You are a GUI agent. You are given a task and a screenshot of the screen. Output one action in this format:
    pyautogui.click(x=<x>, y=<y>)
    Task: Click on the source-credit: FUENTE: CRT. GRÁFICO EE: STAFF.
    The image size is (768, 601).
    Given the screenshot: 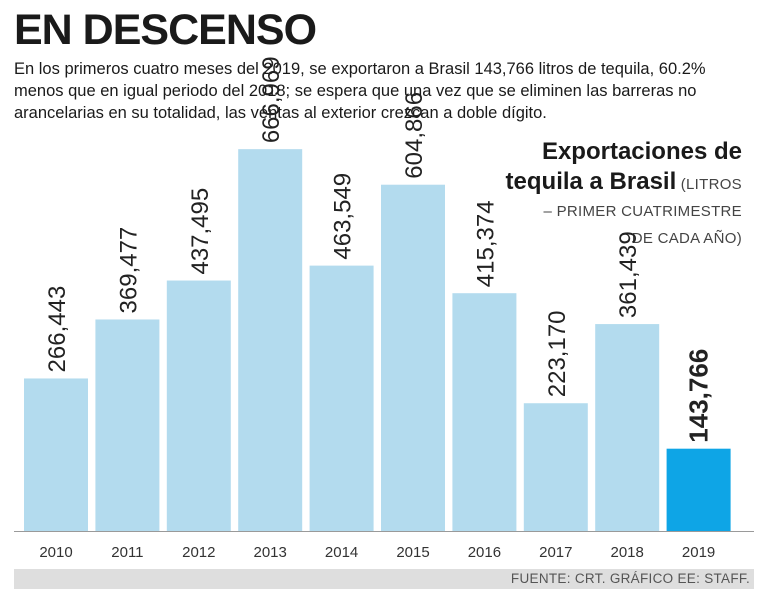 What is the action you would take?
    pyautogui.click(x=630, y=578)
    